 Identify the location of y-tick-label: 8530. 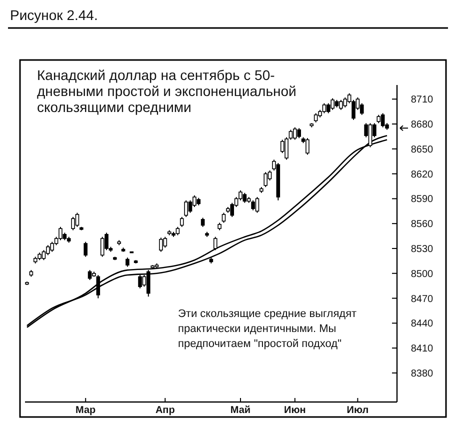
(422, 249).